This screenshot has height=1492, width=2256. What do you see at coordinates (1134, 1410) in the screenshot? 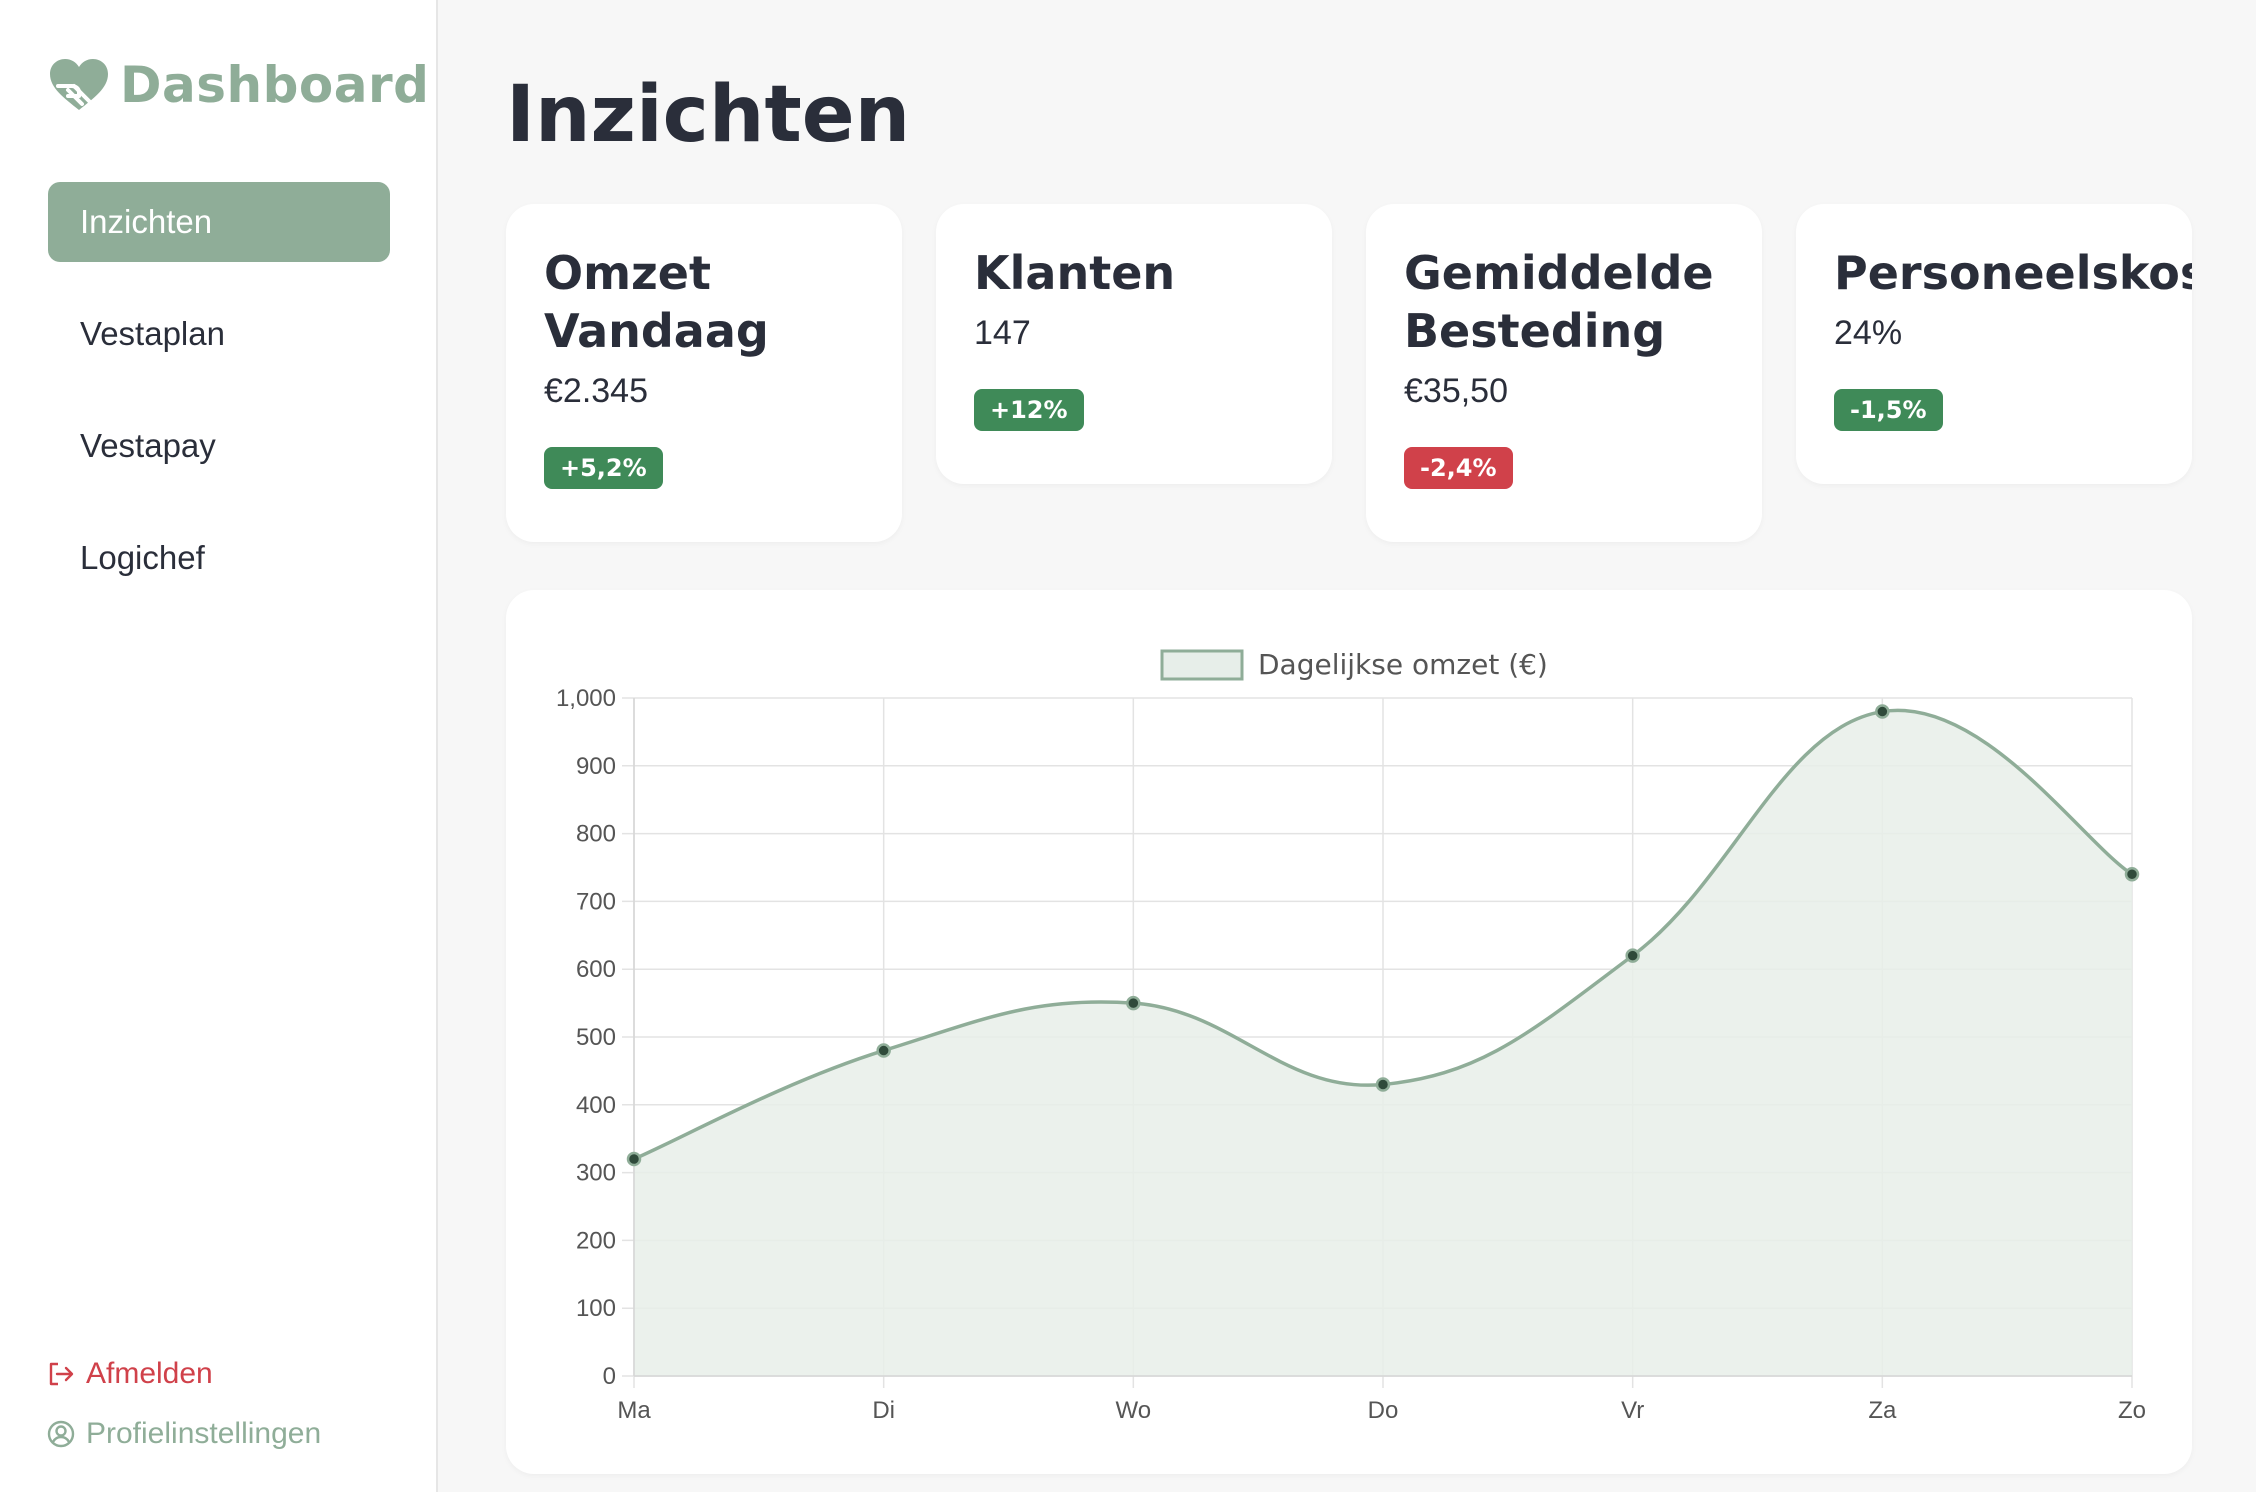
I see `x-tick-label: Wo` at bounding box center [1134, 1410].